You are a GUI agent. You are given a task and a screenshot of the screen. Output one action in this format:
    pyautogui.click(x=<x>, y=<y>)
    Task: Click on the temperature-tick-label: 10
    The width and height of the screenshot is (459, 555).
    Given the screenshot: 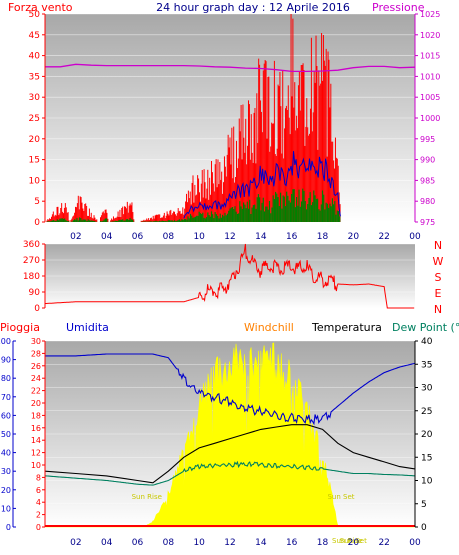 What is the action you would take?
    pyautogui.click(x=427, y=482)
    